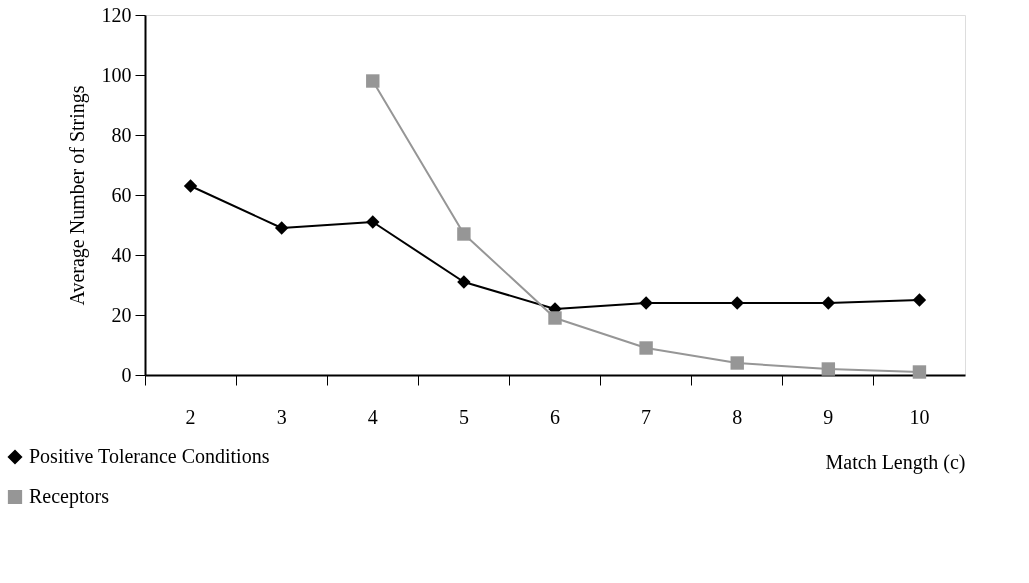 This screenshot has height=583, width=1029. What do you see at coordinates (121, 314) in the screenshot?
I see `y-tick-label: 20` at bounding box center [121, 314].